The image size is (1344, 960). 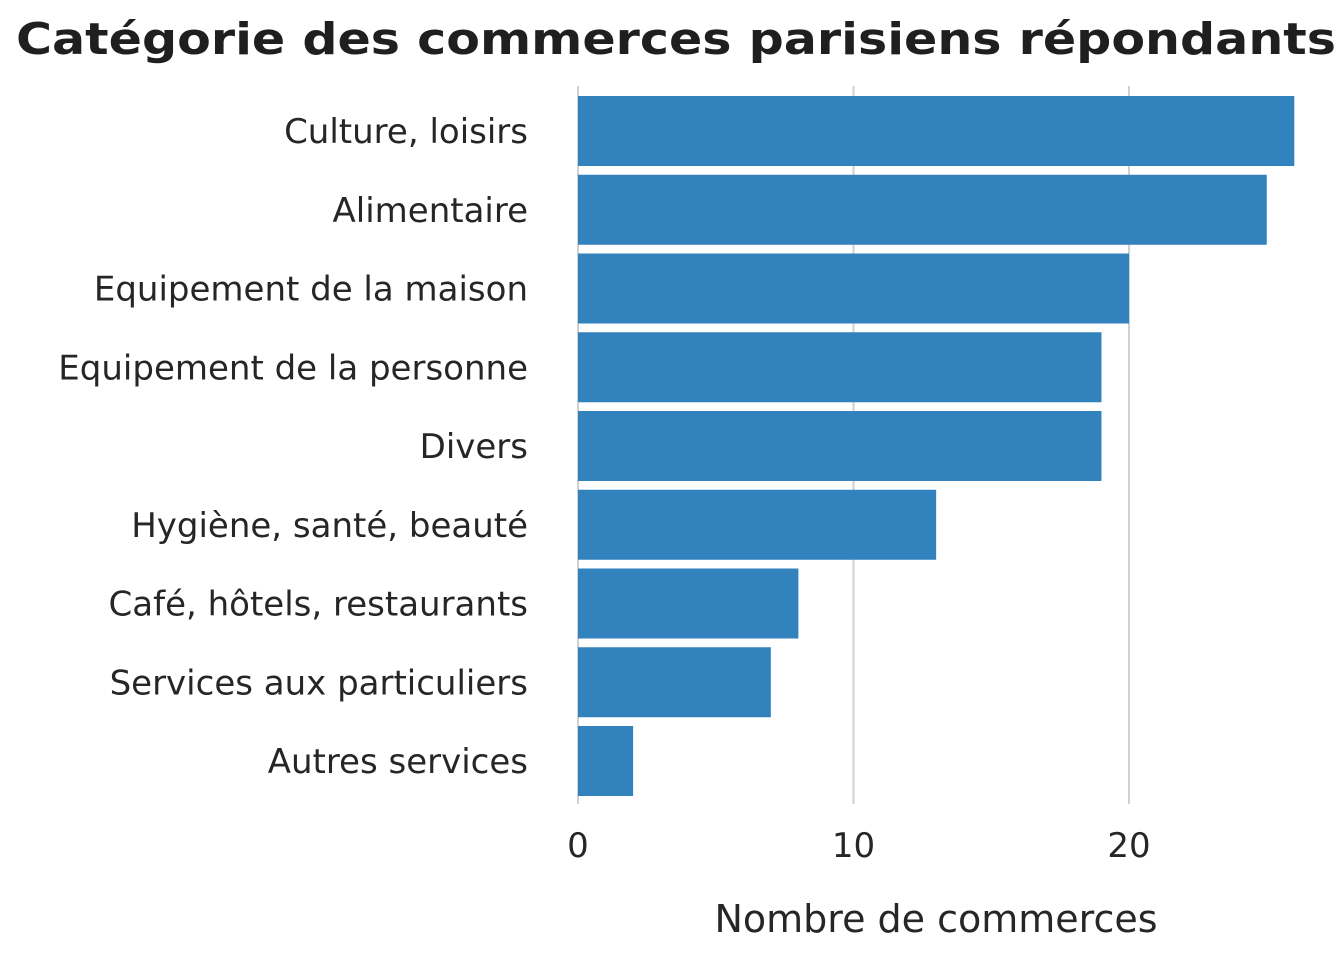 What do you see at coordinates (319, 683) in the screenshot?
I see `category-label: Services aux particuliers` at bounding box center [319, 683].